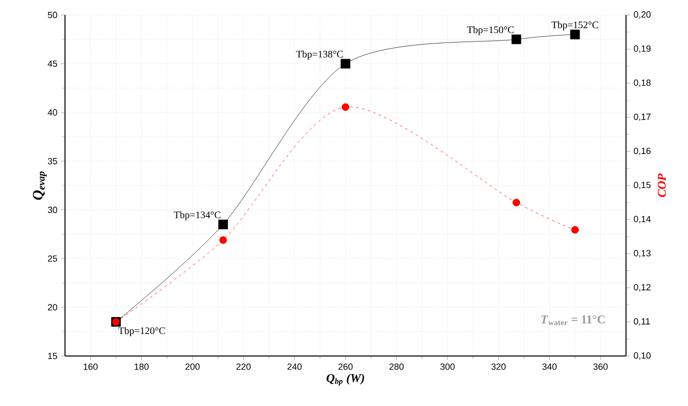 Image resolution: width=688 pixels, height=406 pixels. What do you see at coordinates (141, 331) in the screenshot?
I see `annotation: Tbp=120°C` at bounding box center [141, 331].